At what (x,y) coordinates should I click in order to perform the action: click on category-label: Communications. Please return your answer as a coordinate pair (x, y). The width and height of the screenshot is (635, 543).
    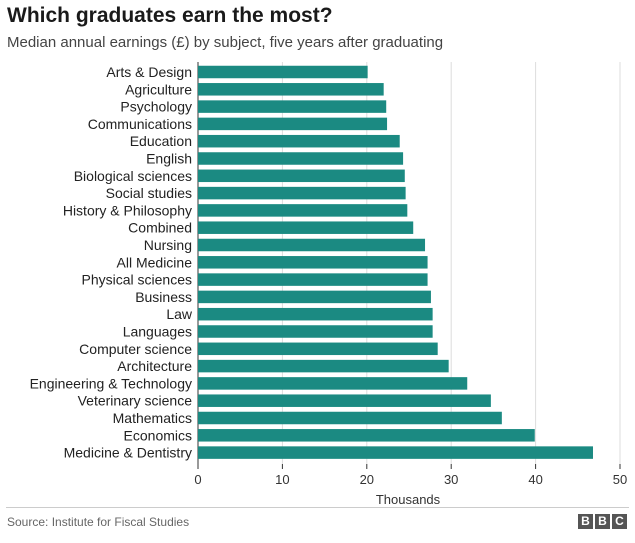
    Looking at the image, I should click on (140, 124).